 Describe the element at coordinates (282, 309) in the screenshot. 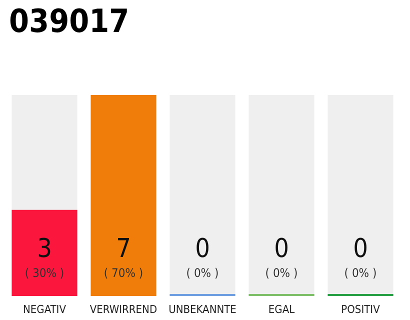

I see `x-tick-label: EGAL` at that location.